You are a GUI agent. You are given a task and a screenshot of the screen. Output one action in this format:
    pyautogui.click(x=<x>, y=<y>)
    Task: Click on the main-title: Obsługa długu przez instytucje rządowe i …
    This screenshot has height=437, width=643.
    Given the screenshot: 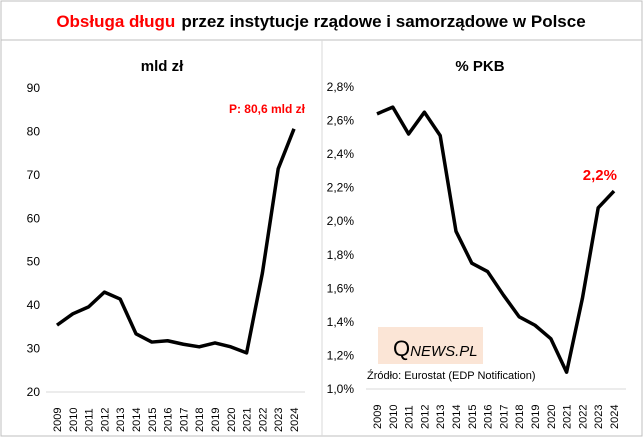 What is the action you would take?
    pyautogui.click(x=320, y=21)
    